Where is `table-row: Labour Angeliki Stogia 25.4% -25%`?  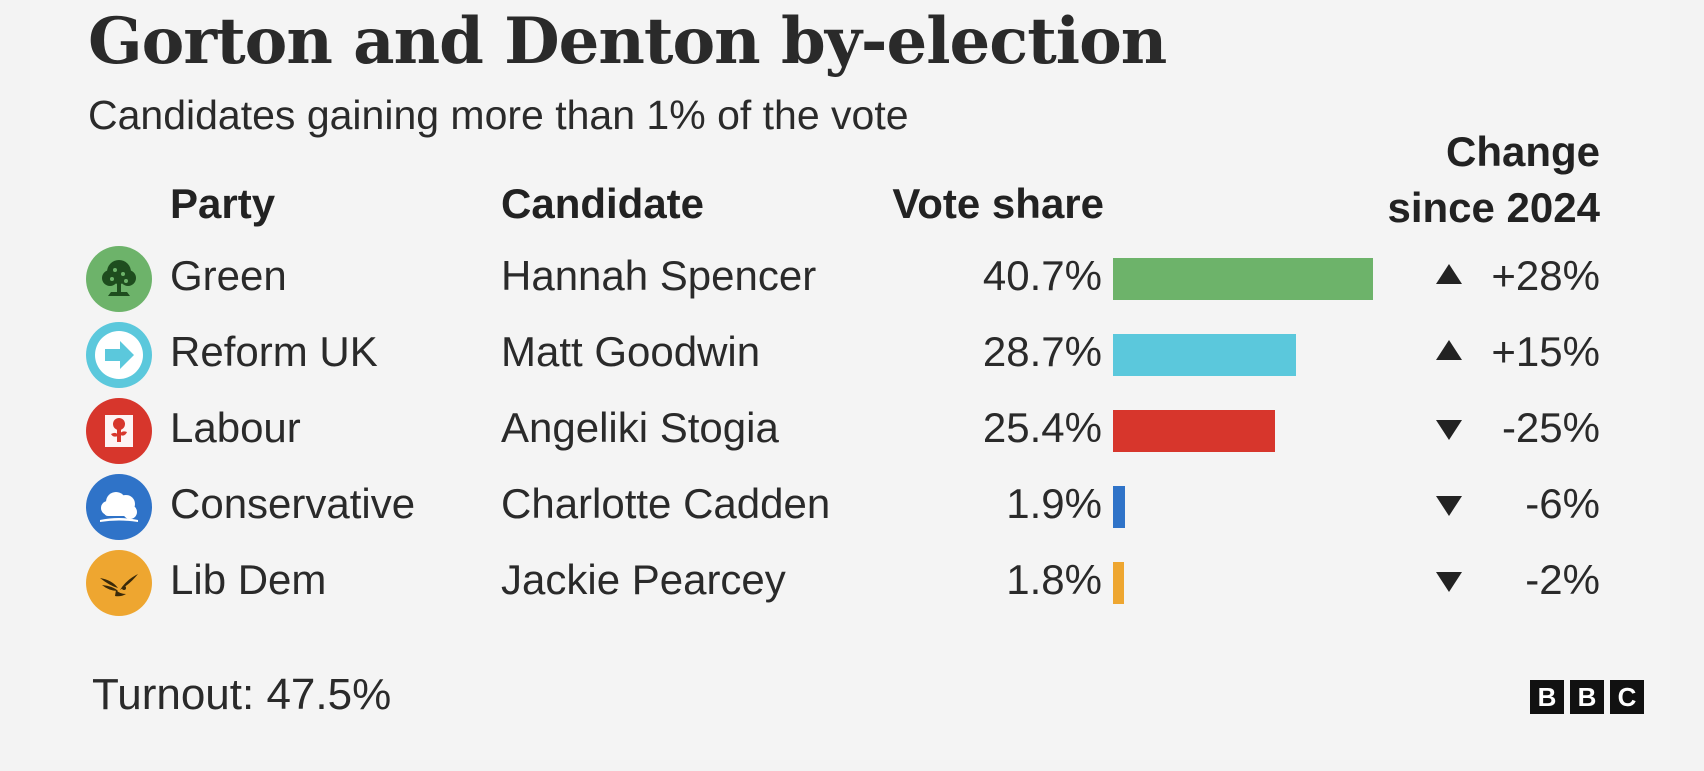 table-row: Labour Angeliki Stogia 25.4% -25% is located at coordinates (852, 431).